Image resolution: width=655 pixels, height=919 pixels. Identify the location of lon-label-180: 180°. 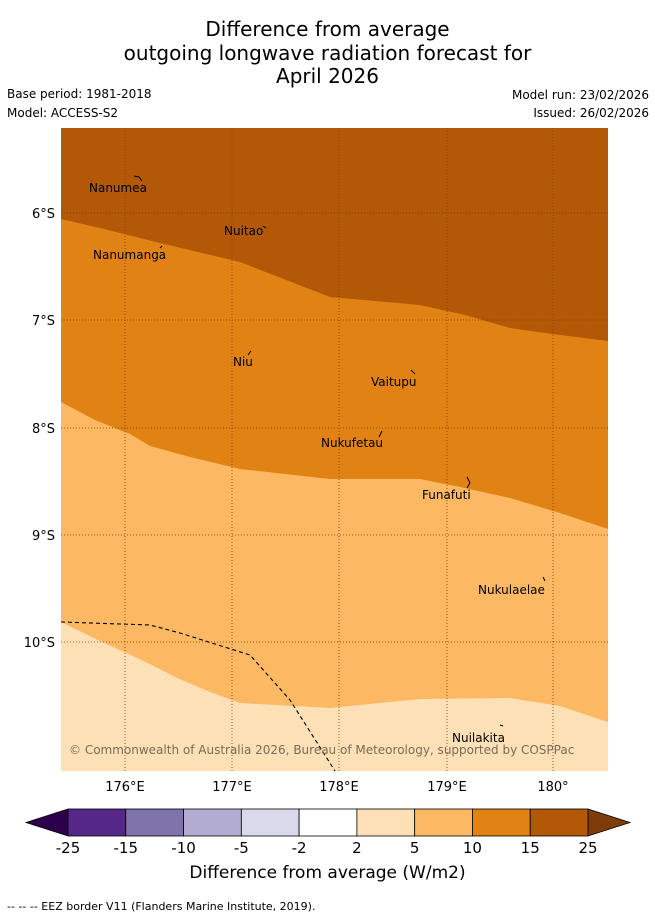
(552, 787).